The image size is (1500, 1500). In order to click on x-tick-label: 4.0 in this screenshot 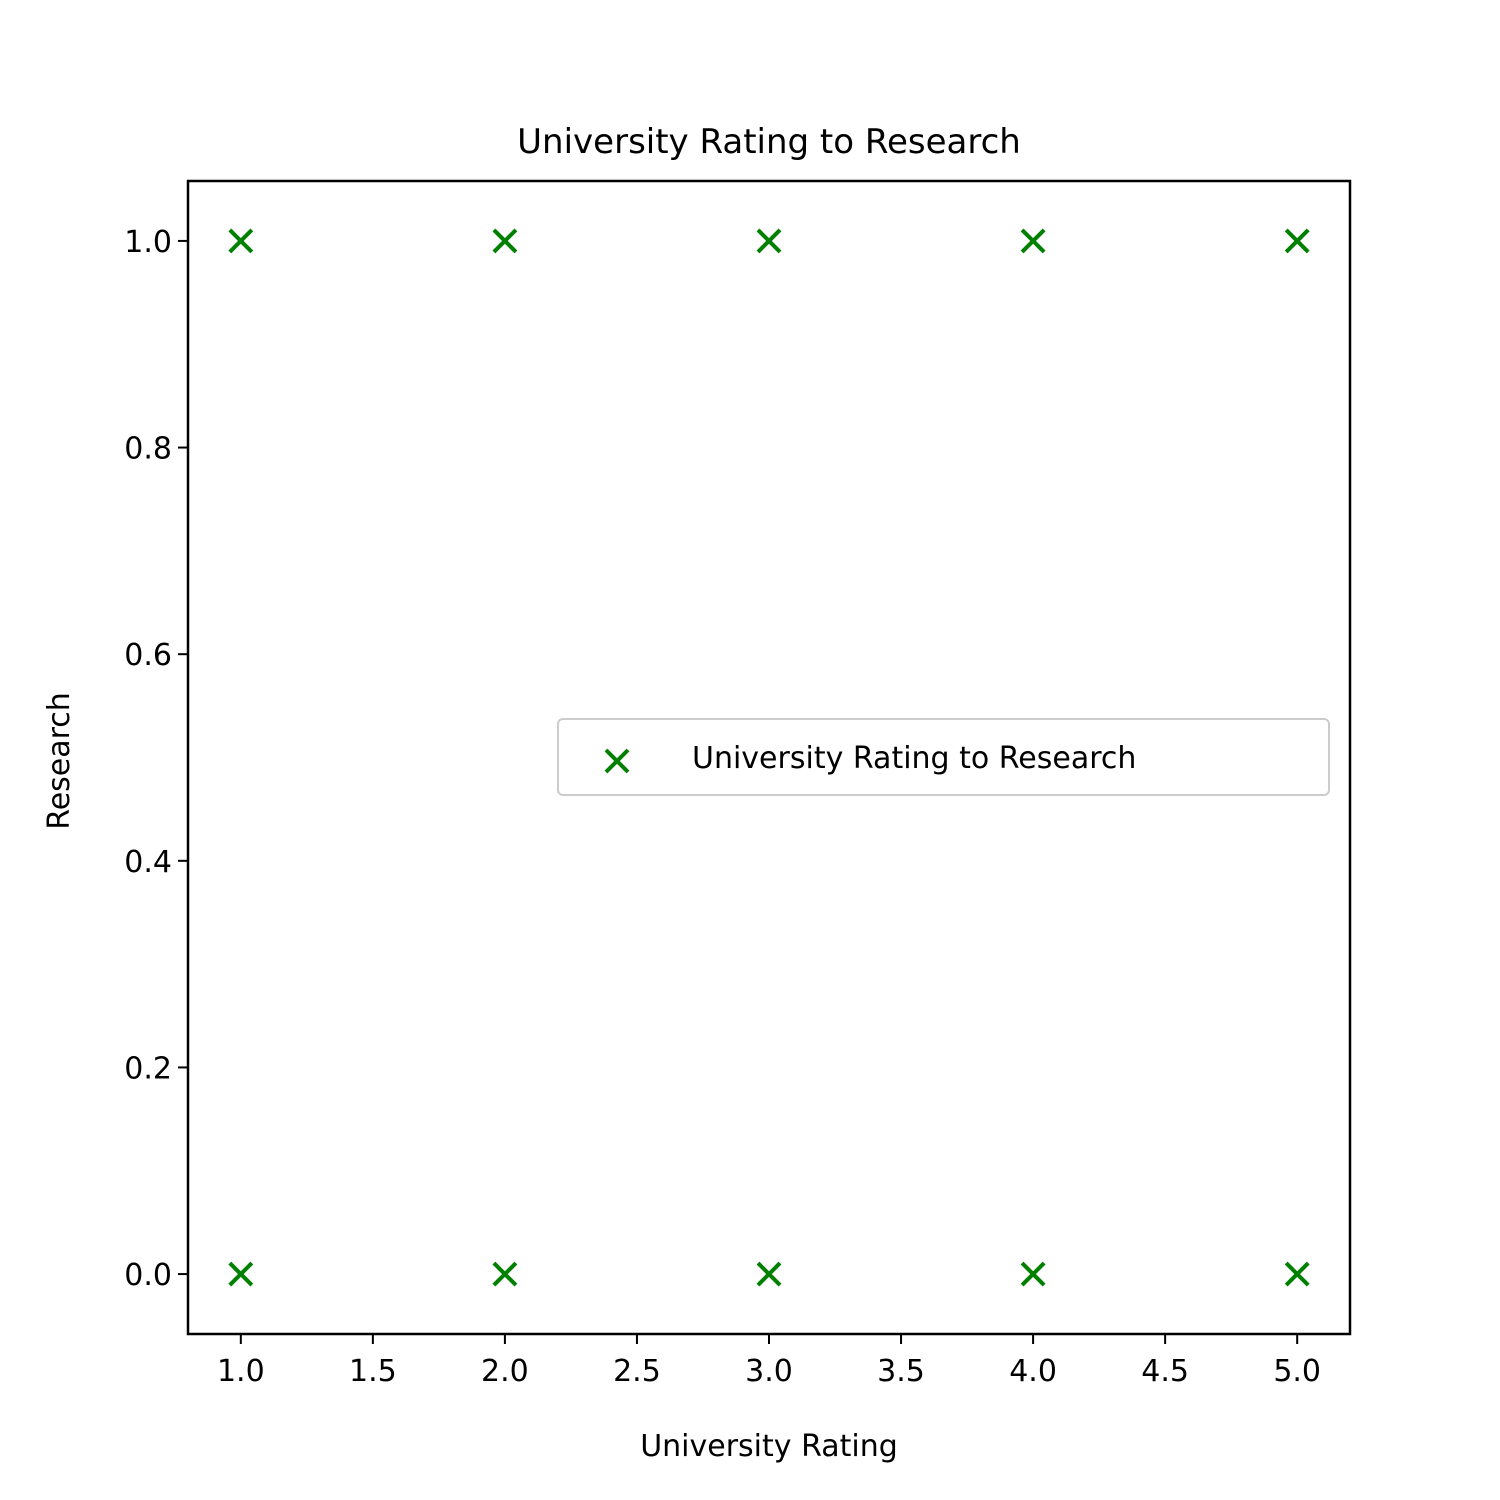, I will do `click(1033, 1371)`.